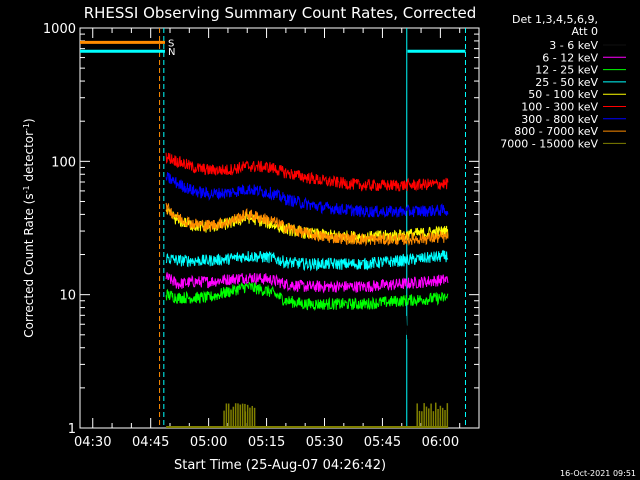  What do you see at coordinates (280, 465) in the screenshot?
I see `x-axis-label: Start Time (25-Aug-07 04:26:42)` at bounding box center [280, 465].